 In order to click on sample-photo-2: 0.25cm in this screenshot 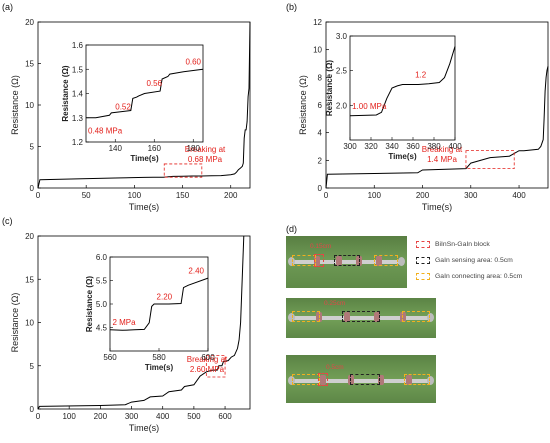, I will do `click(361, 318)`.